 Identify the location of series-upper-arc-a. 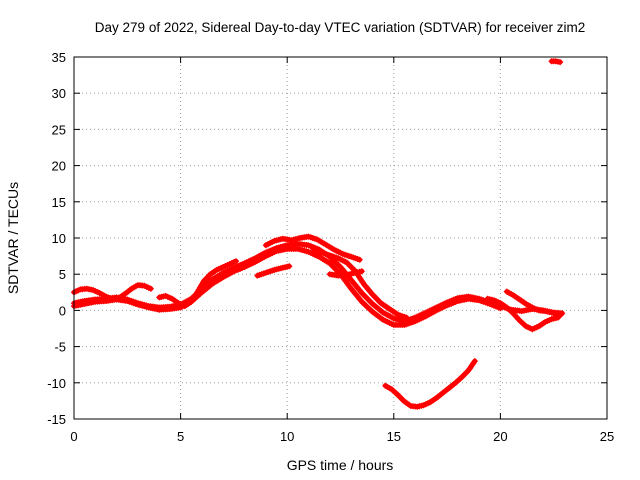
(112, 292).